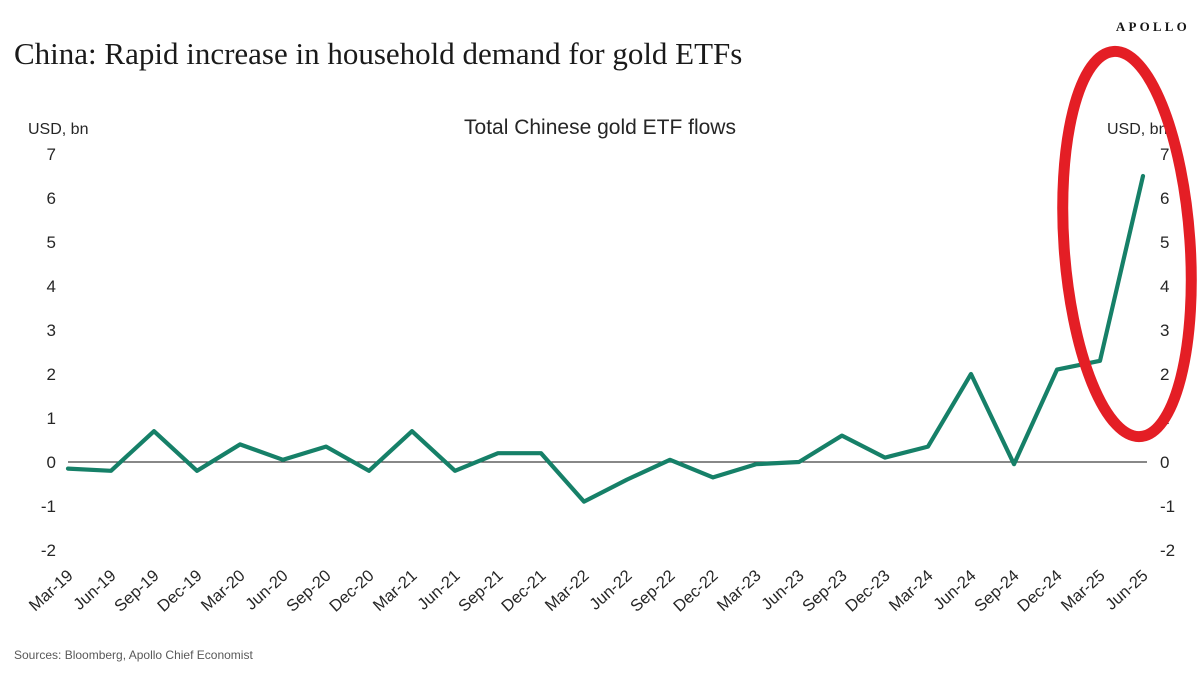  I want to click on y-tick-label-left: 2, so click(51, 374).